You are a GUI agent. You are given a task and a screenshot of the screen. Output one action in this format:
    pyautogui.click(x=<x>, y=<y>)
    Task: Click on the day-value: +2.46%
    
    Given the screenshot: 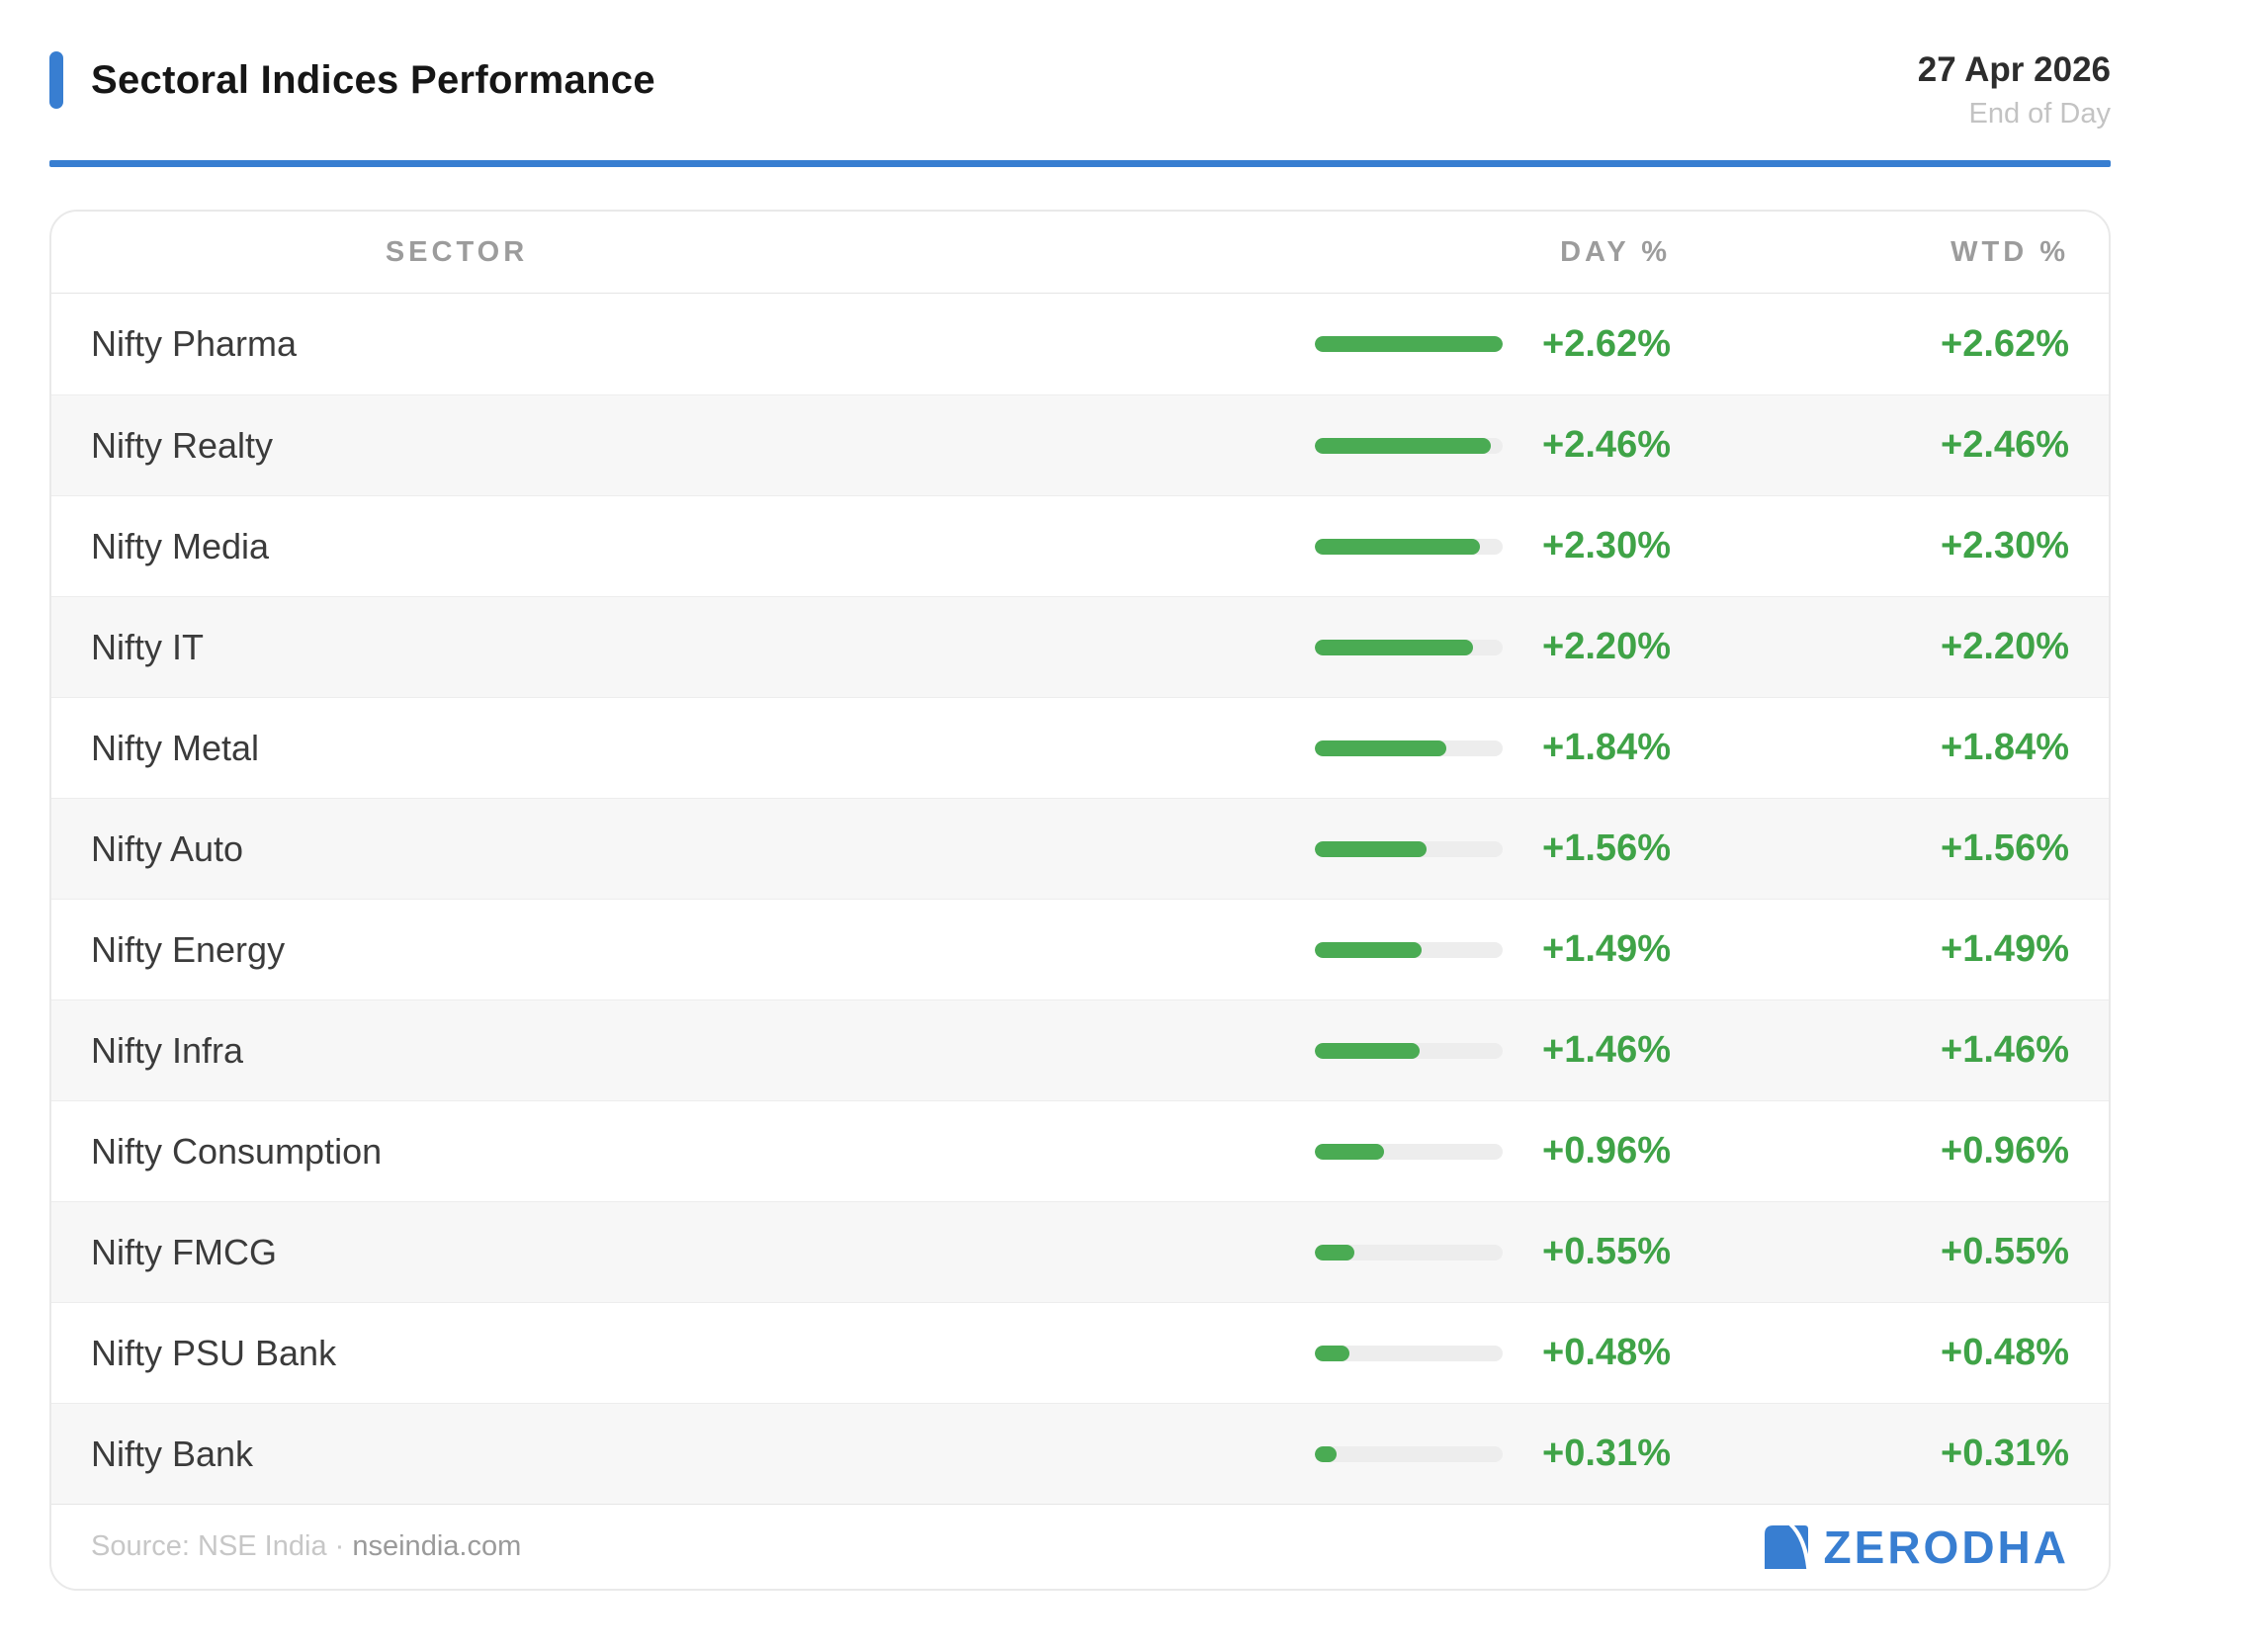 What is the action you would take?
    pyautogui.click(x=1606, y=446)
    